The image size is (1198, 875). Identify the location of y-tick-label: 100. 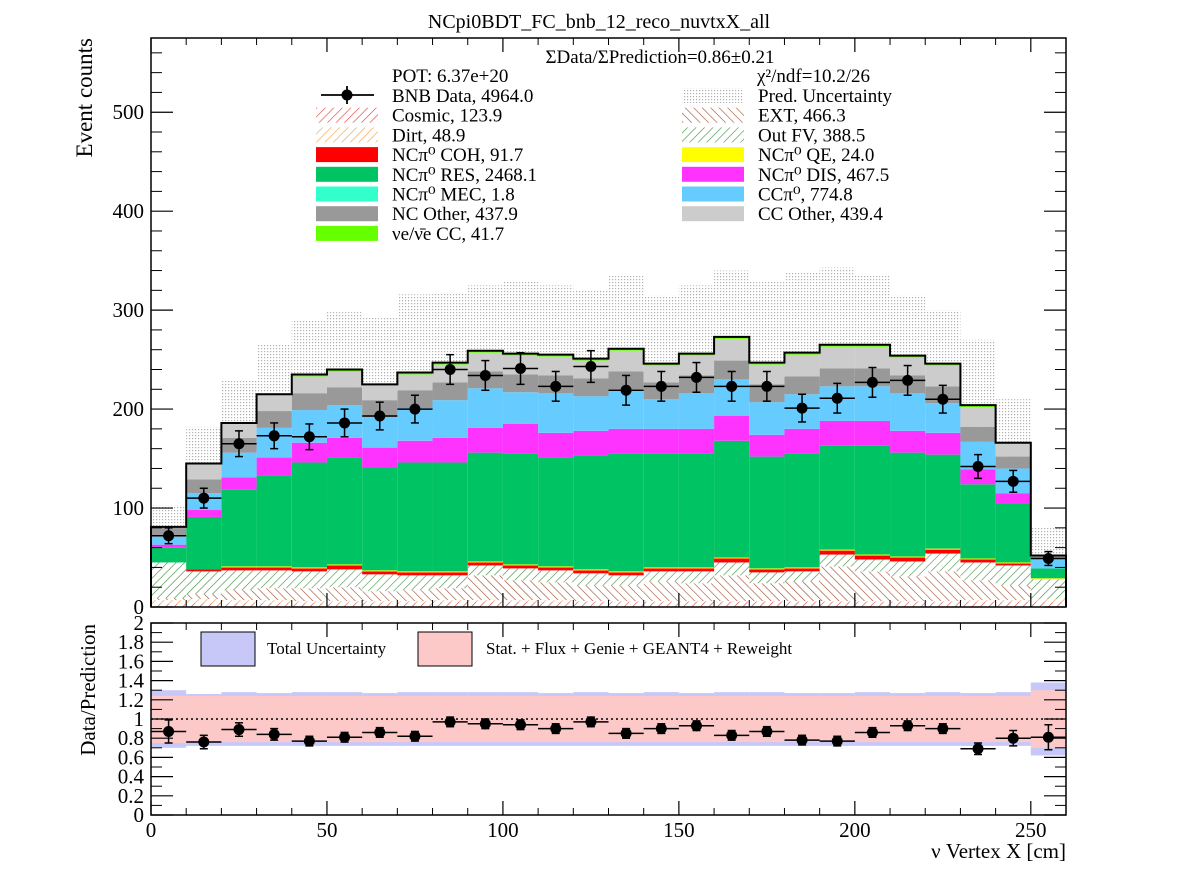
(129, 508).